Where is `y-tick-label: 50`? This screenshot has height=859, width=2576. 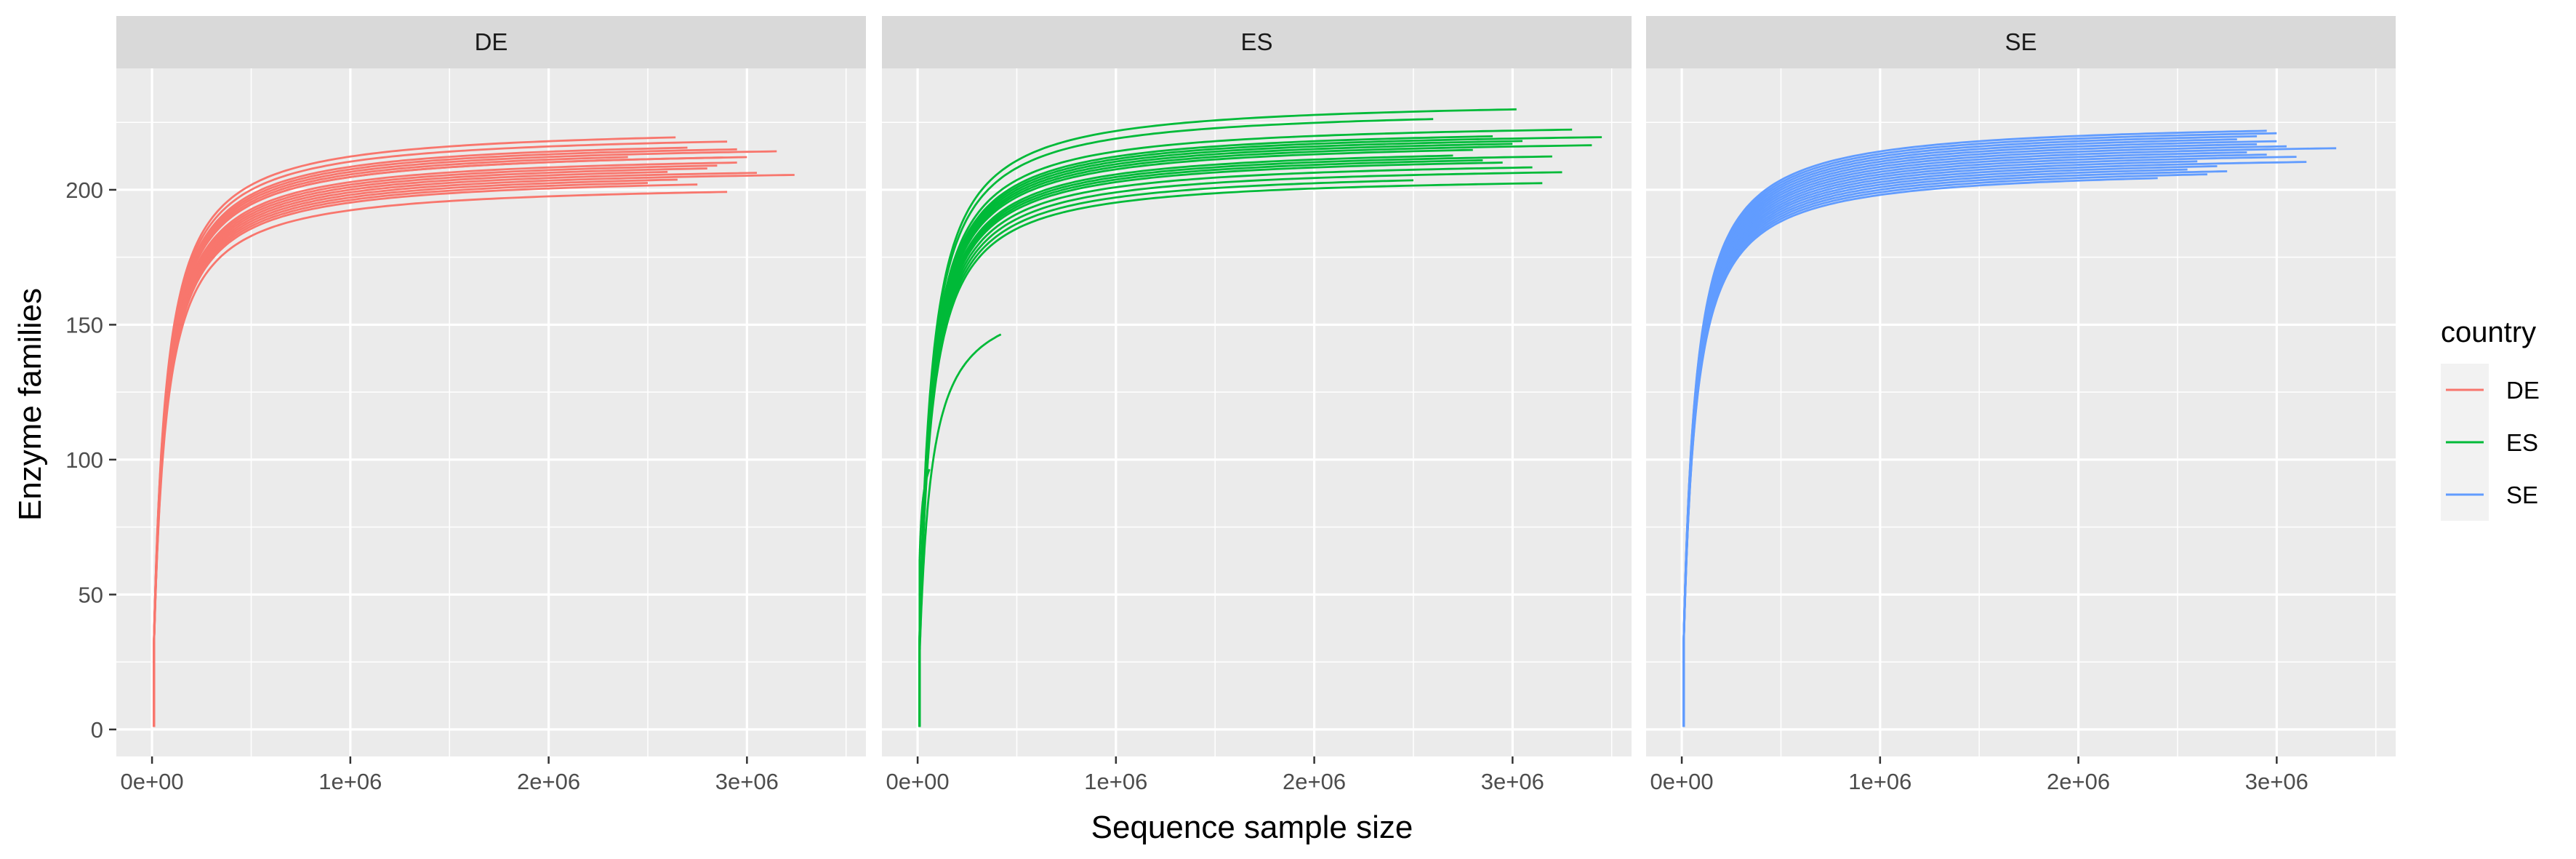
y-tick-label: 50 is located at coordinates (91, 594).